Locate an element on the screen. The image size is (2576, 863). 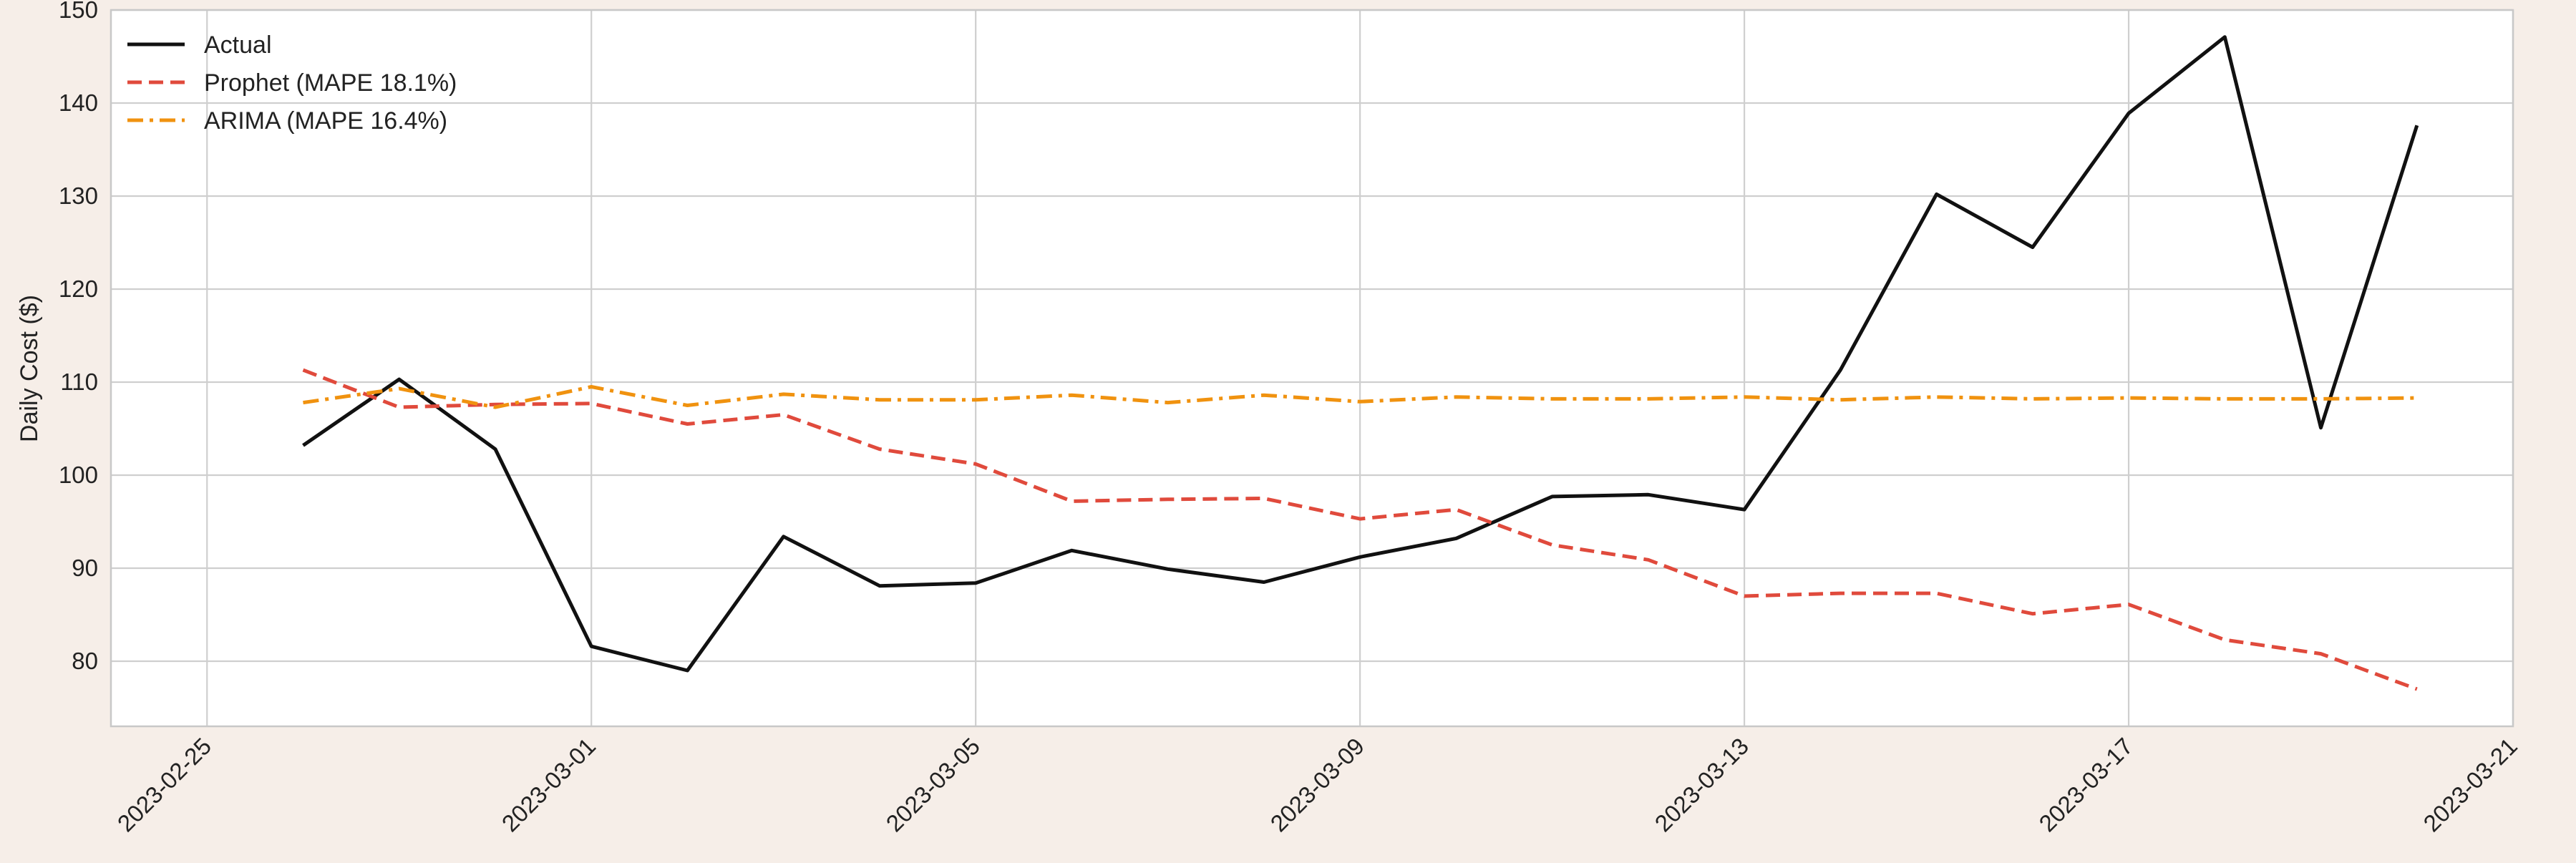
legend-label: Actual is located at coordinates (238, 45).